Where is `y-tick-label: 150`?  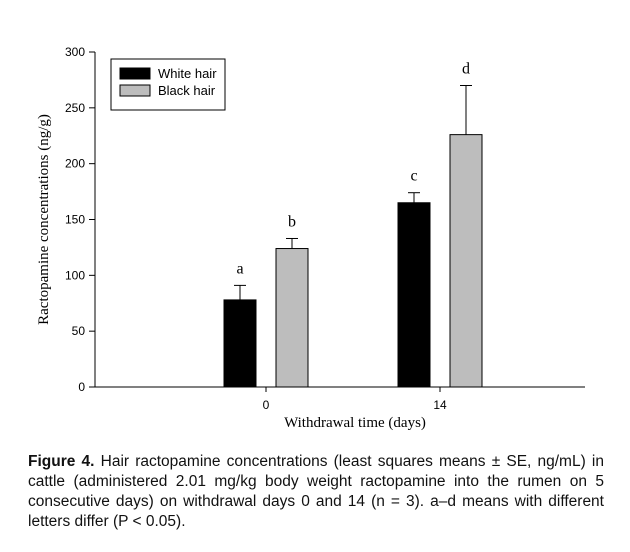 y-tick-label: 150 is located at coordinates (75, 220).